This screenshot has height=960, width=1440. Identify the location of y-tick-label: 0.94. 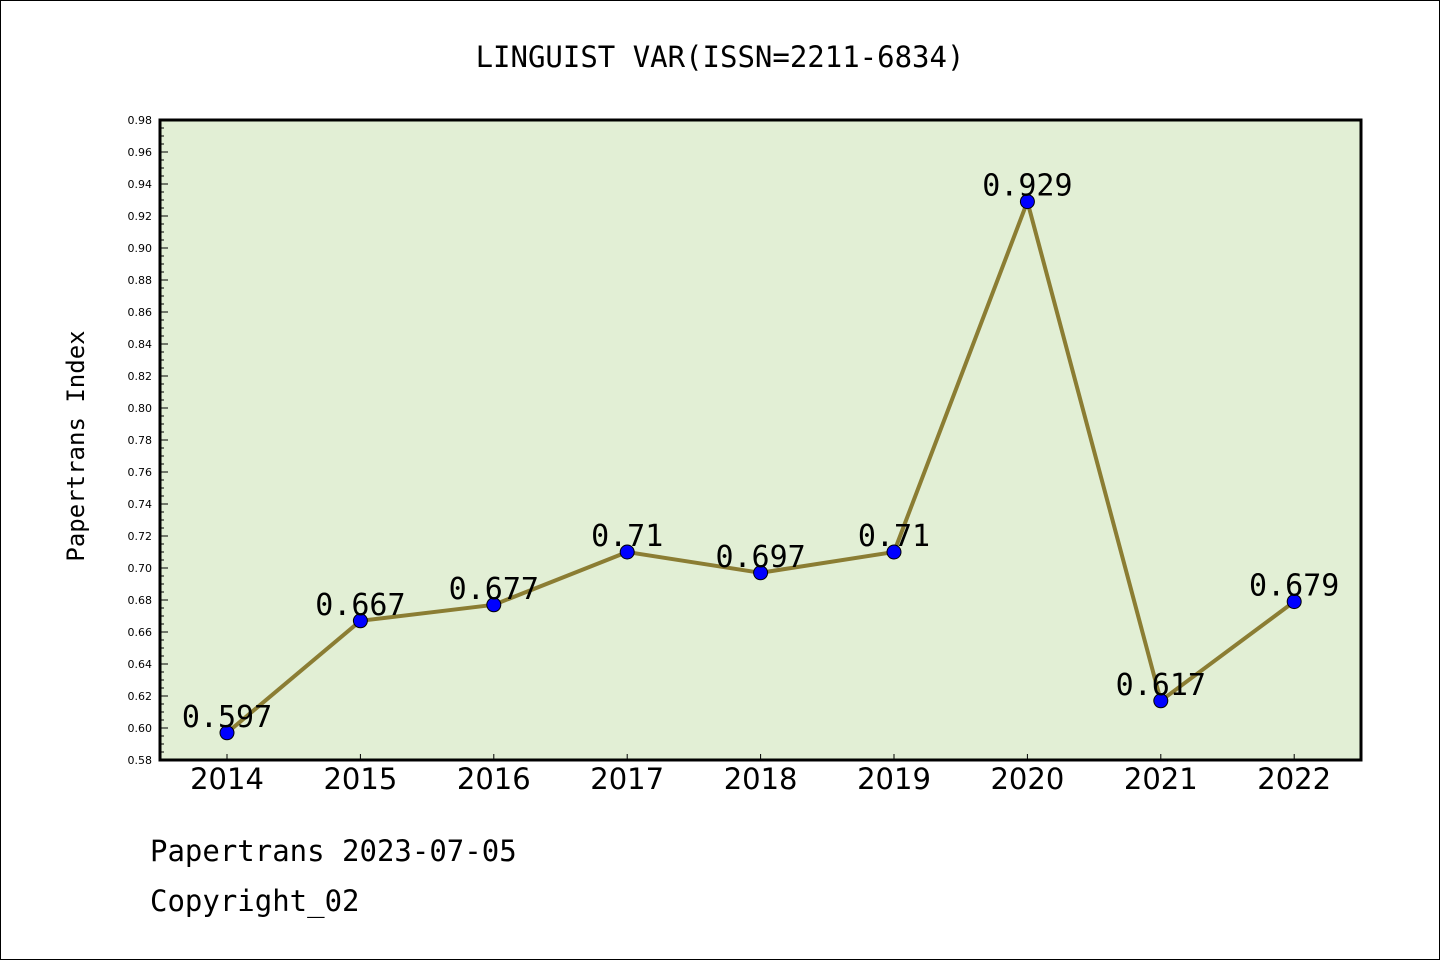
(140, 184).